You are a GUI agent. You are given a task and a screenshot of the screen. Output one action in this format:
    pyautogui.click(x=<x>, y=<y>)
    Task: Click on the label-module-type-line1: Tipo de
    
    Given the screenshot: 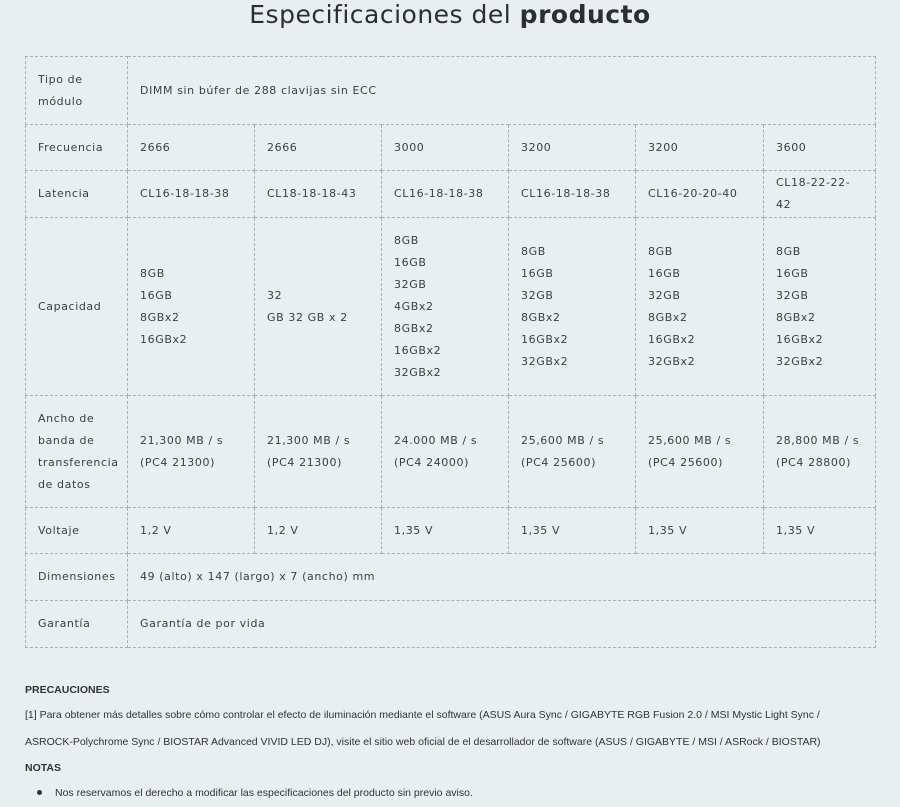 What is the action you would take?
    pyautogui.click(x=60, y=79)
    